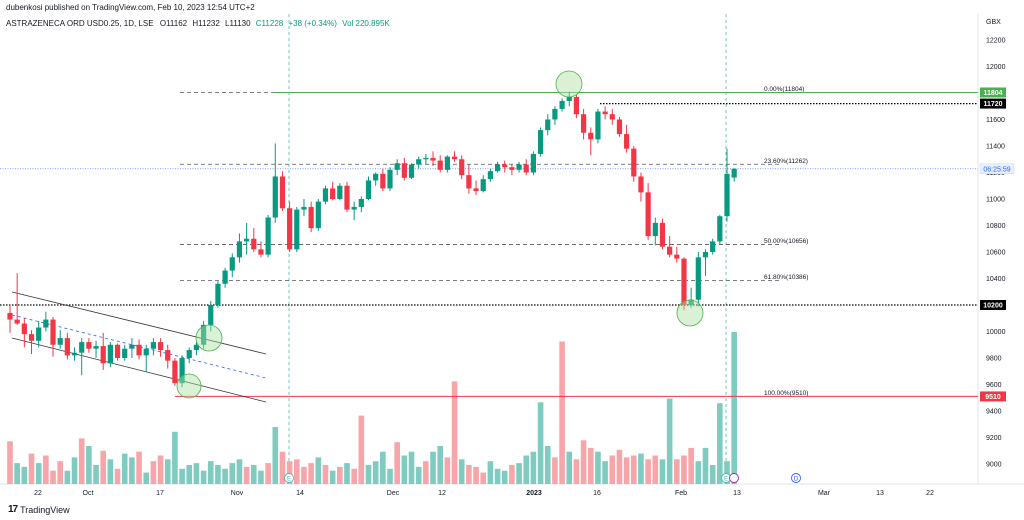  Describe the element at coordinates (994, 412) in the screenshot. I see `price-tick-label: 9400` at that location.